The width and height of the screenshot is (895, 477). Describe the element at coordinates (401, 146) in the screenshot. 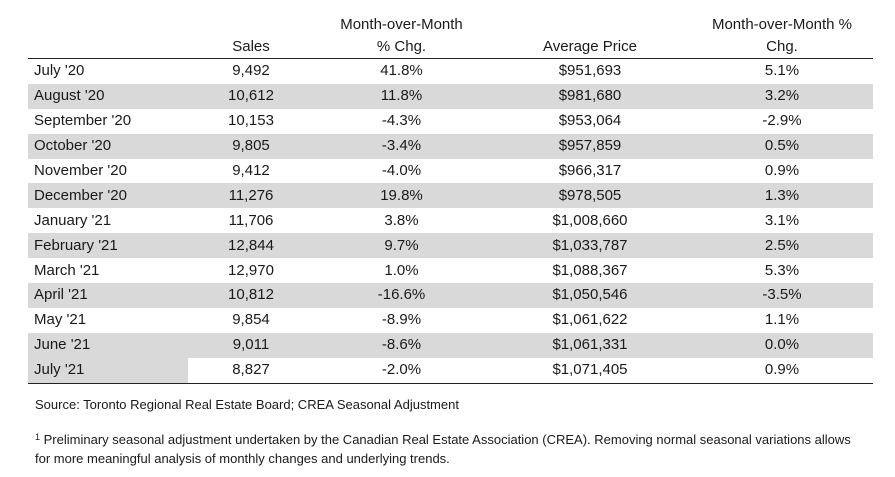

I see `cell-mom-change: -3.4%` at that location.